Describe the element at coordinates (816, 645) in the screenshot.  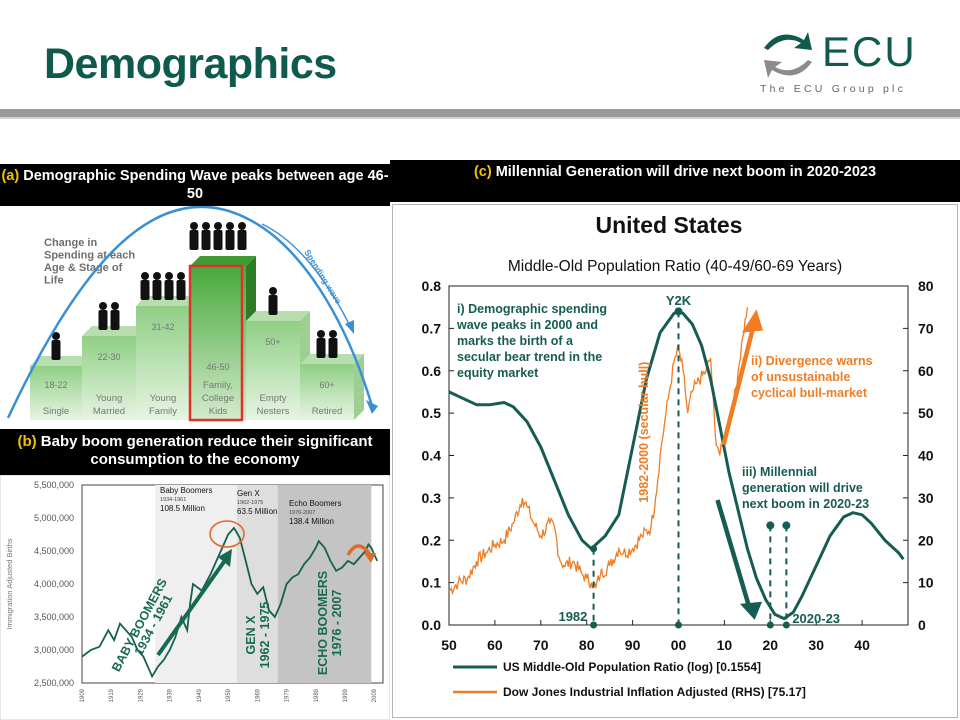
I see `x-axis-tick: 30` at that location.